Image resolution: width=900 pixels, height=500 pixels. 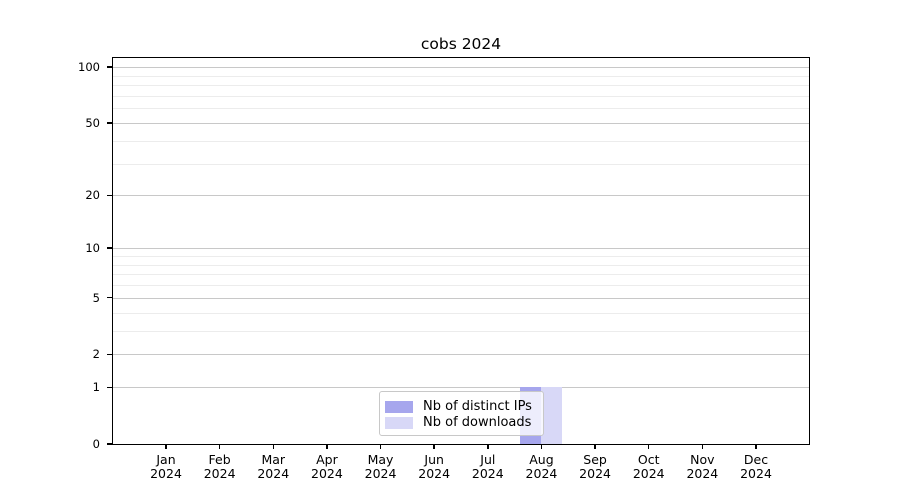 I want to click on chart-title: cobs 2024, so click(x=461, y=44).